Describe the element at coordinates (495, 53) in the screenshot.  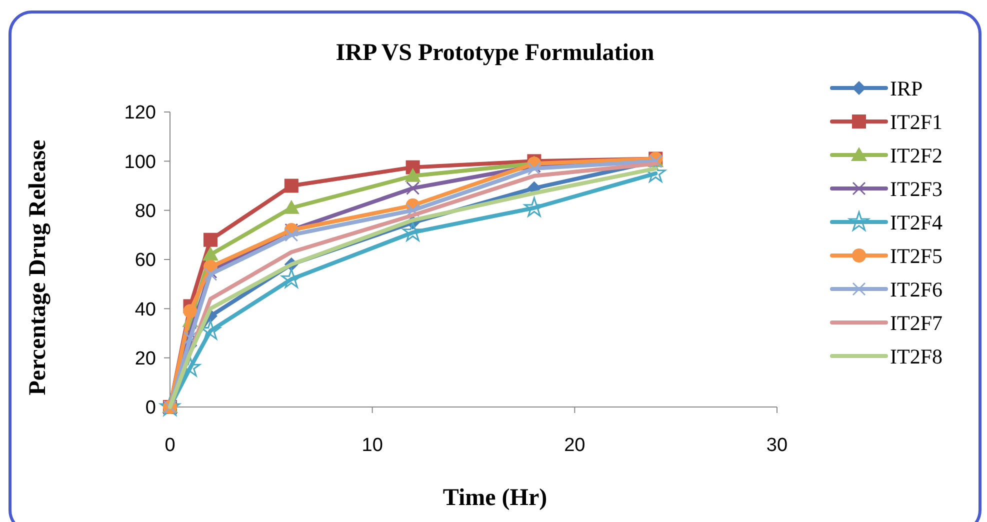
I see `chart-title: IRP VS Prototype Formulation` at that location.